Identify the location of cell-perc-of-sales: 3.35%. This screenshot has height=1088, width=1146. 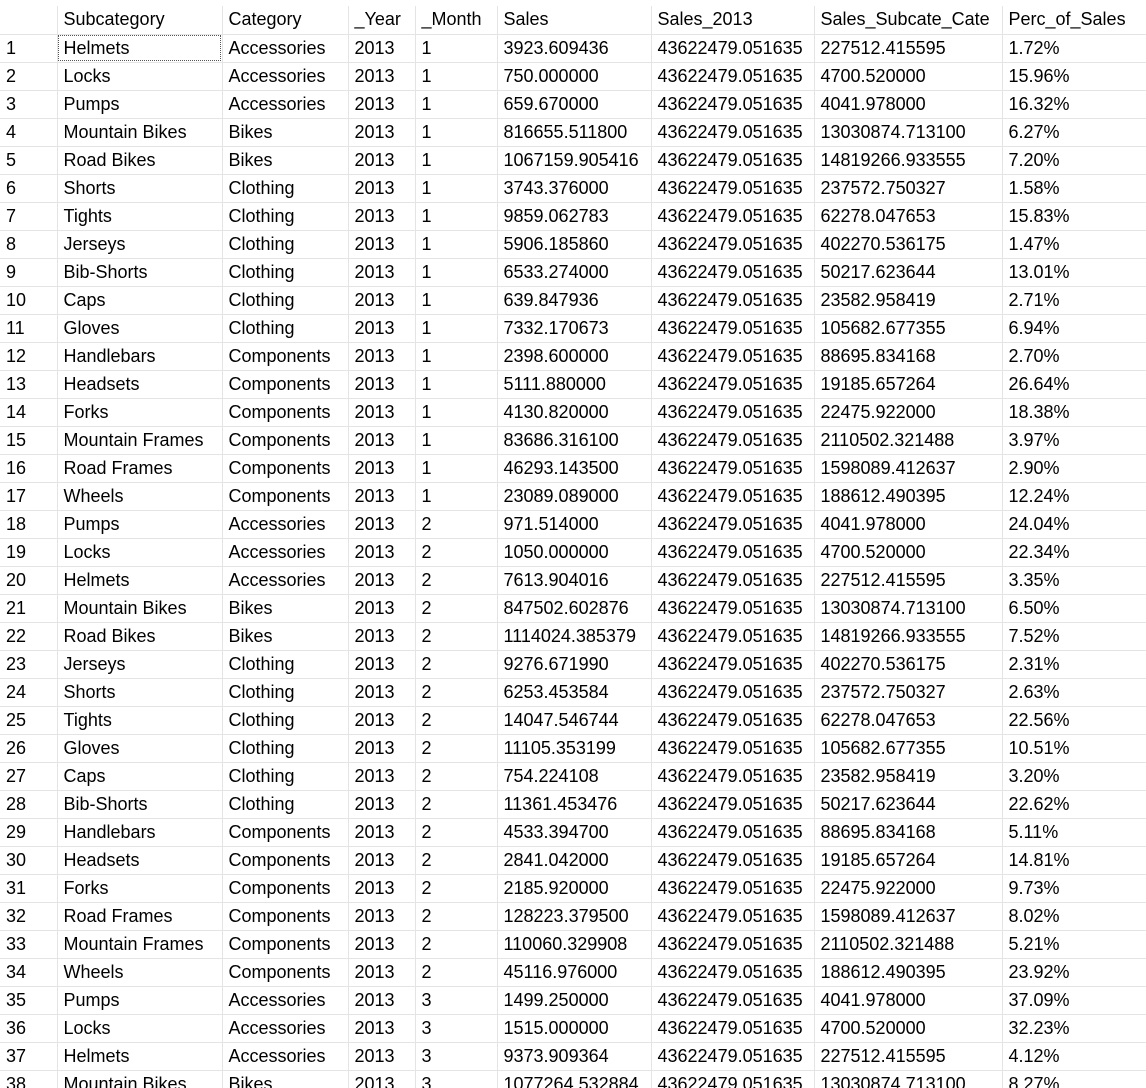
(1074, 580).